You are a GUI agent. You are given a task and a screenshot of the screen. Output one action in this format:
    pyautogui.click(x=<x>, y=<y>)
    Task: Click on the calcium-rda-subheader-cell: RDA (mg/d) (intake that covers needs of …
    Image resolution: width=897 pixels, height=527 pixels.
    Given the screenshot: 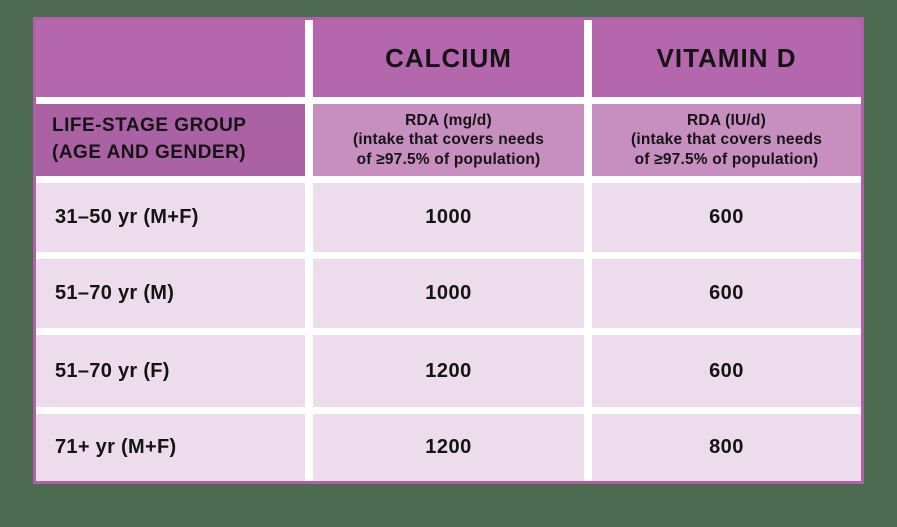 What is the action you would take?
    pyautogui.click(x=448, y=140)
    